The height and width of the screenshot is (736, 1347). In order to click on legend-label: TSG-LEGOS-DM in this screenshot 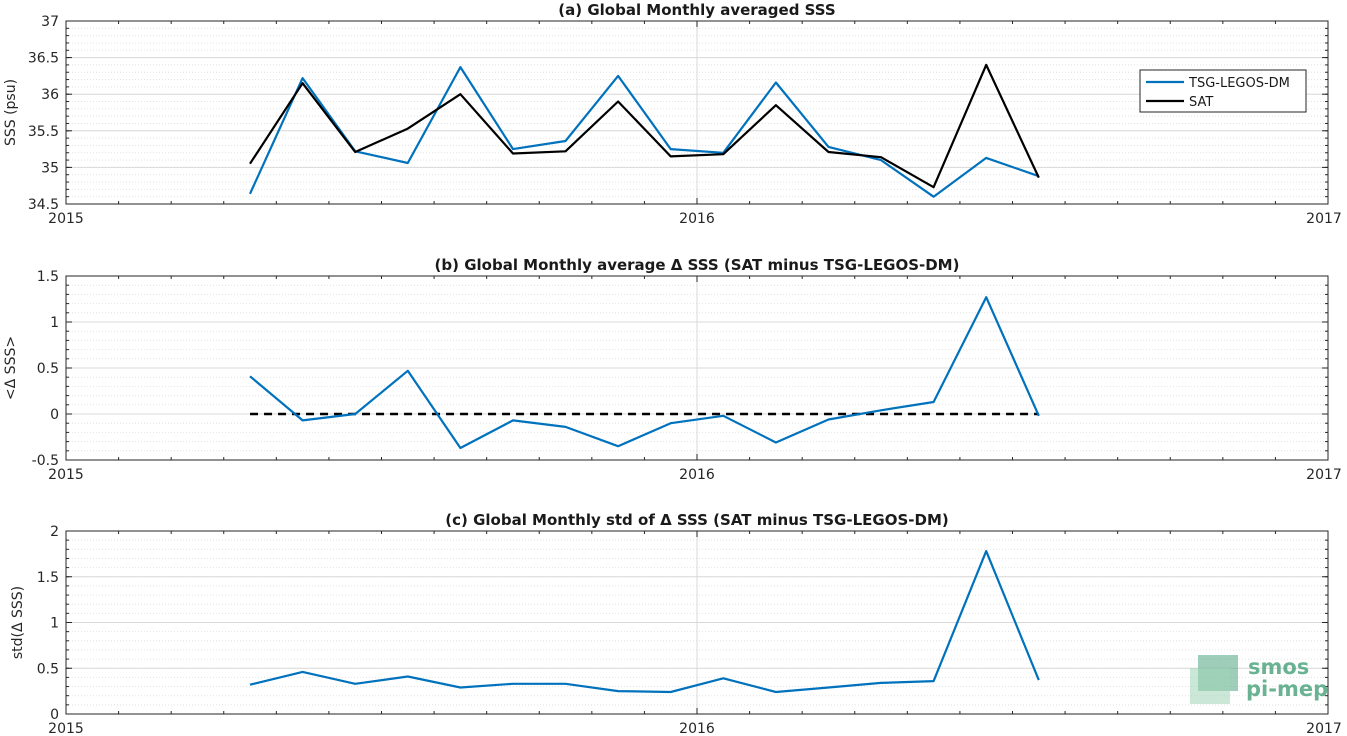, I will do `click(1239, 83)`.